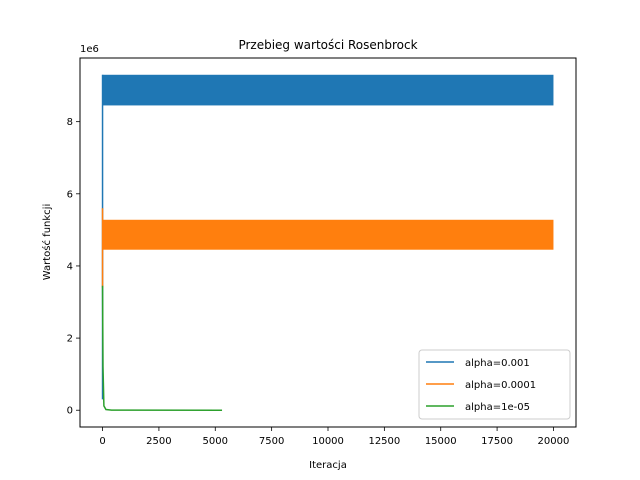 This screenshot has width=640, height=480. I want to click on y-axis: 0 2 4 6 8, so click(73, 267).